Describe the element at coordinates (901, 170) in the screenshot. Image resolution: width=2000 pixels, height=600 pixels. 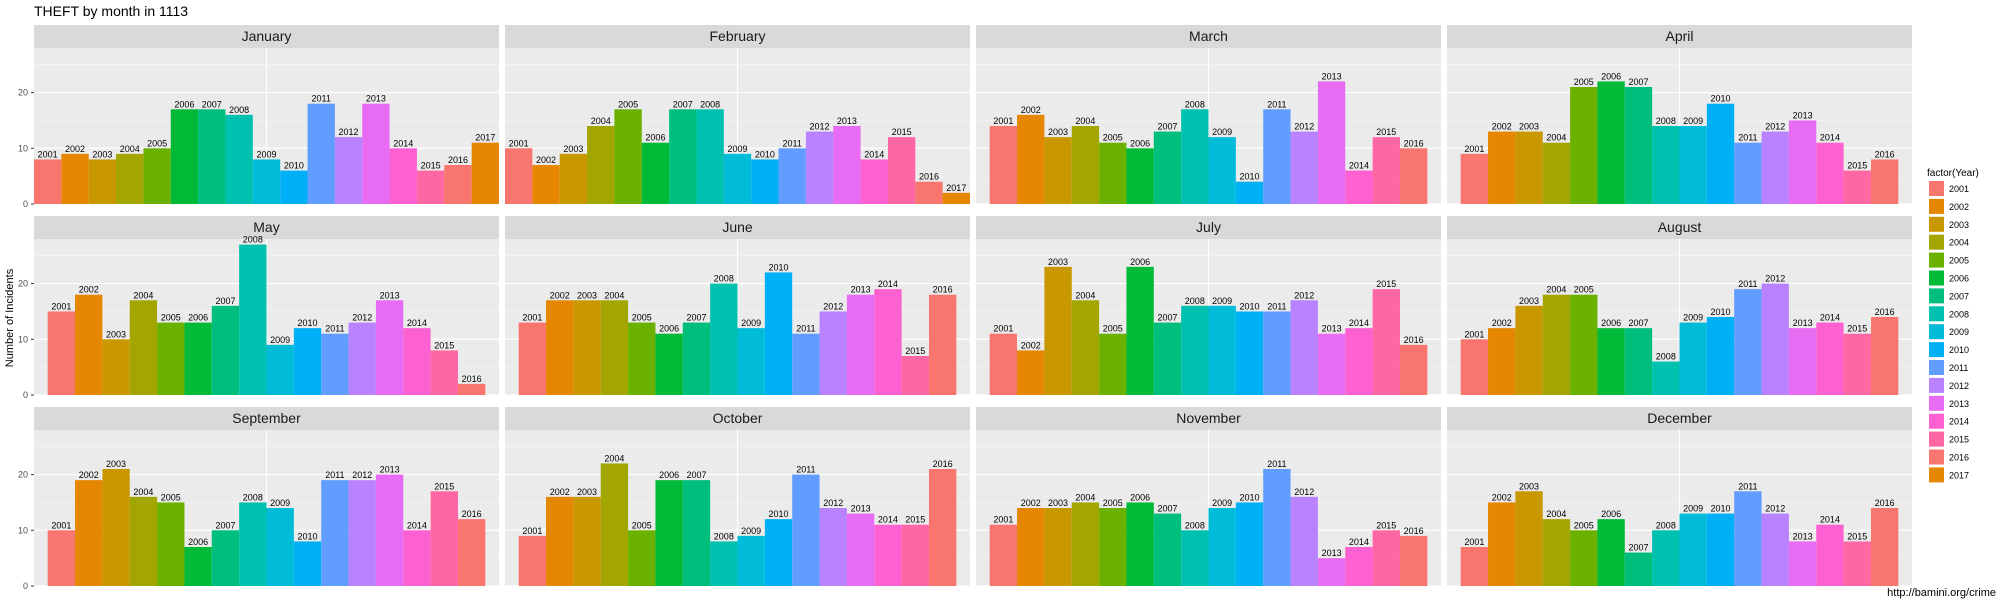
I see `bar-february-2015` at that location.